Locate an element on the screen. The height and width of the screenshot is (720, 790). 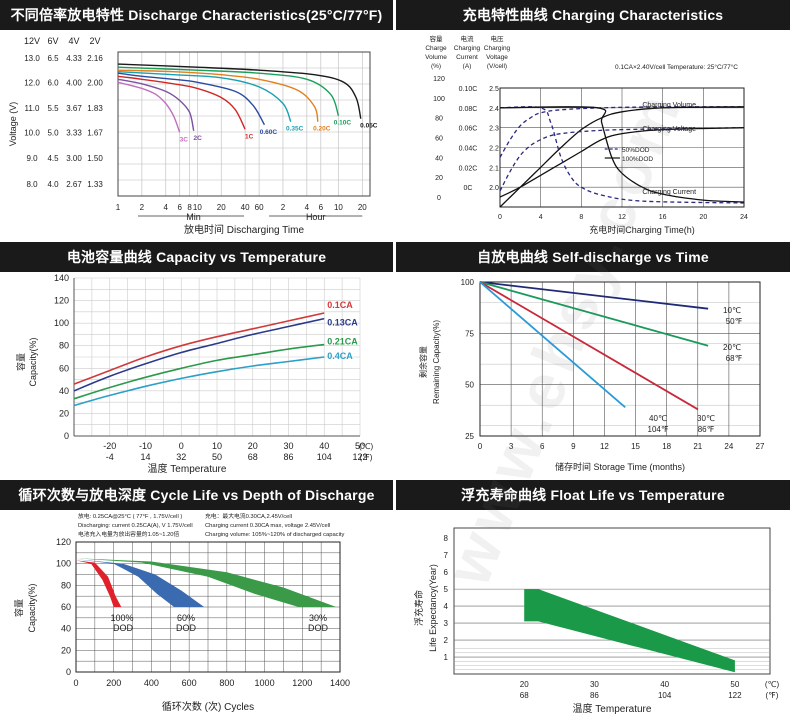
series-label: 60% is located at coordinates (186, 618).